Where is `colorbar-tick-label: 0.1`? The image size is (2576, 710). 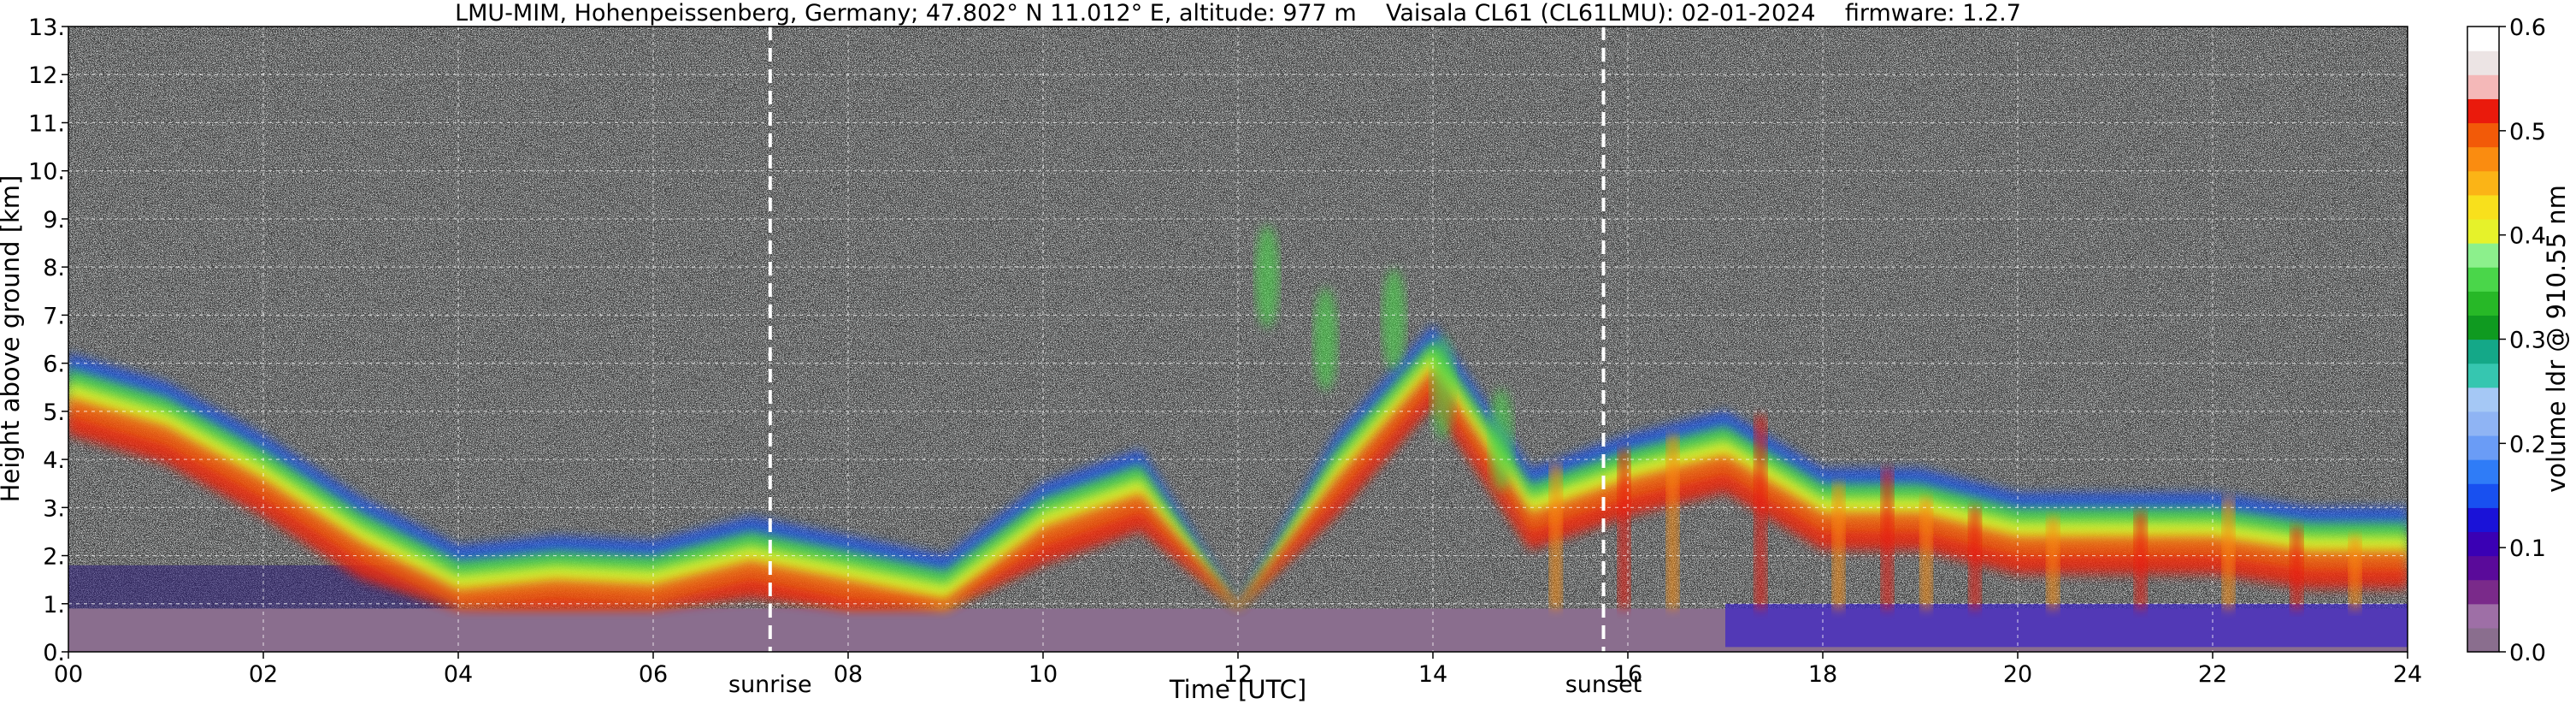
colorbar-tick-label: 0.1 is located at coordinates (2527, 548).